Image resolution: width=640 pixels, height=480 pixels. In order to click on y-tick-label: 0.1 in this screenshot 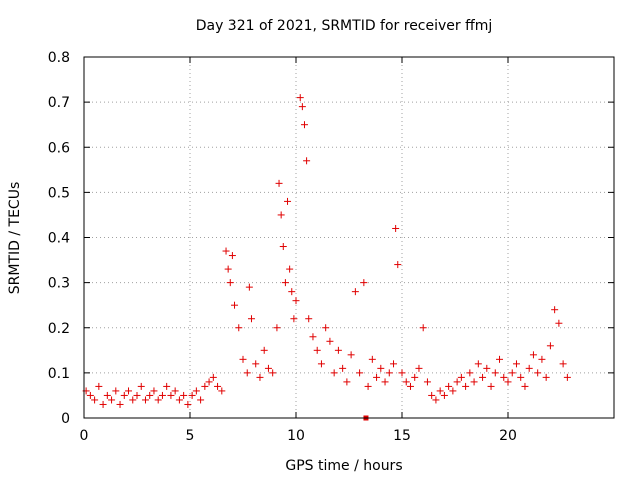, I will do `click(59, 374)`.